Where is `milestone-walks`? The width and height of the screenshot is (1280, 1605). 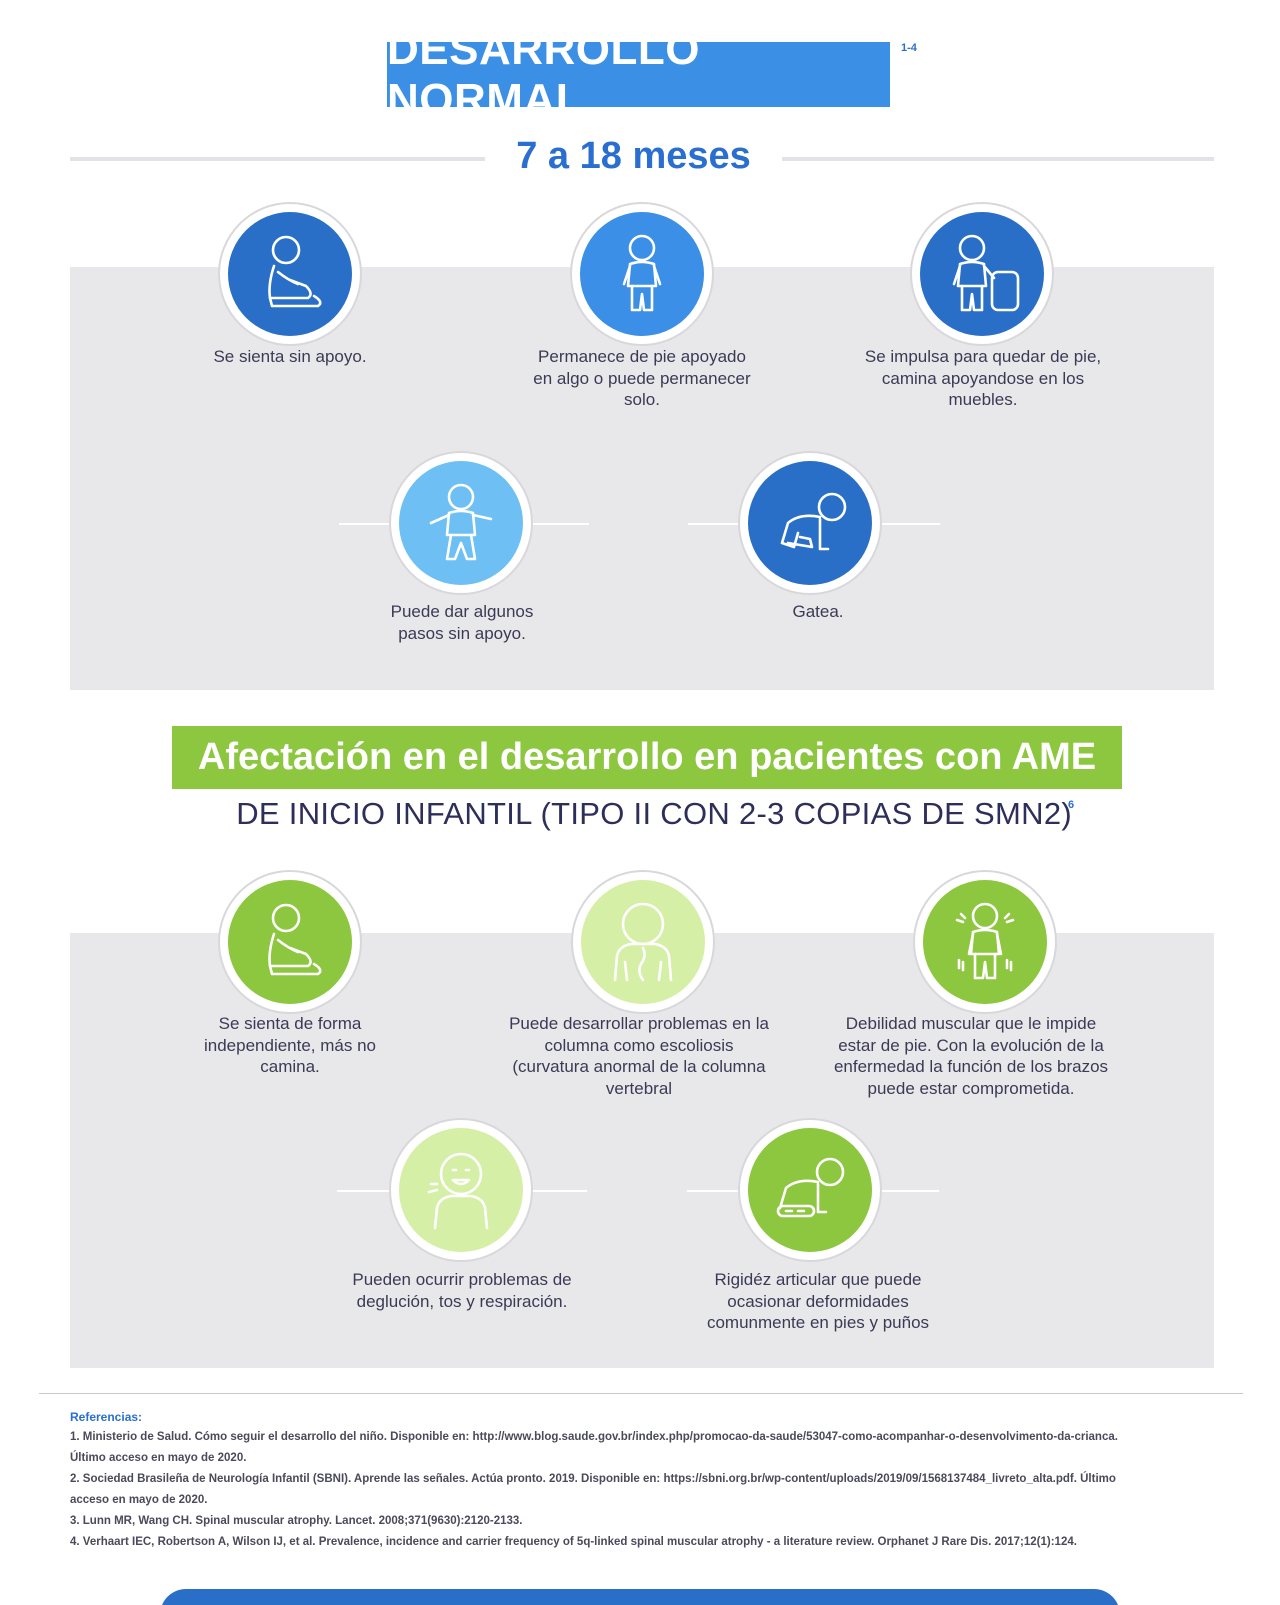
milestone-walks is located at coordinates (469, 531).